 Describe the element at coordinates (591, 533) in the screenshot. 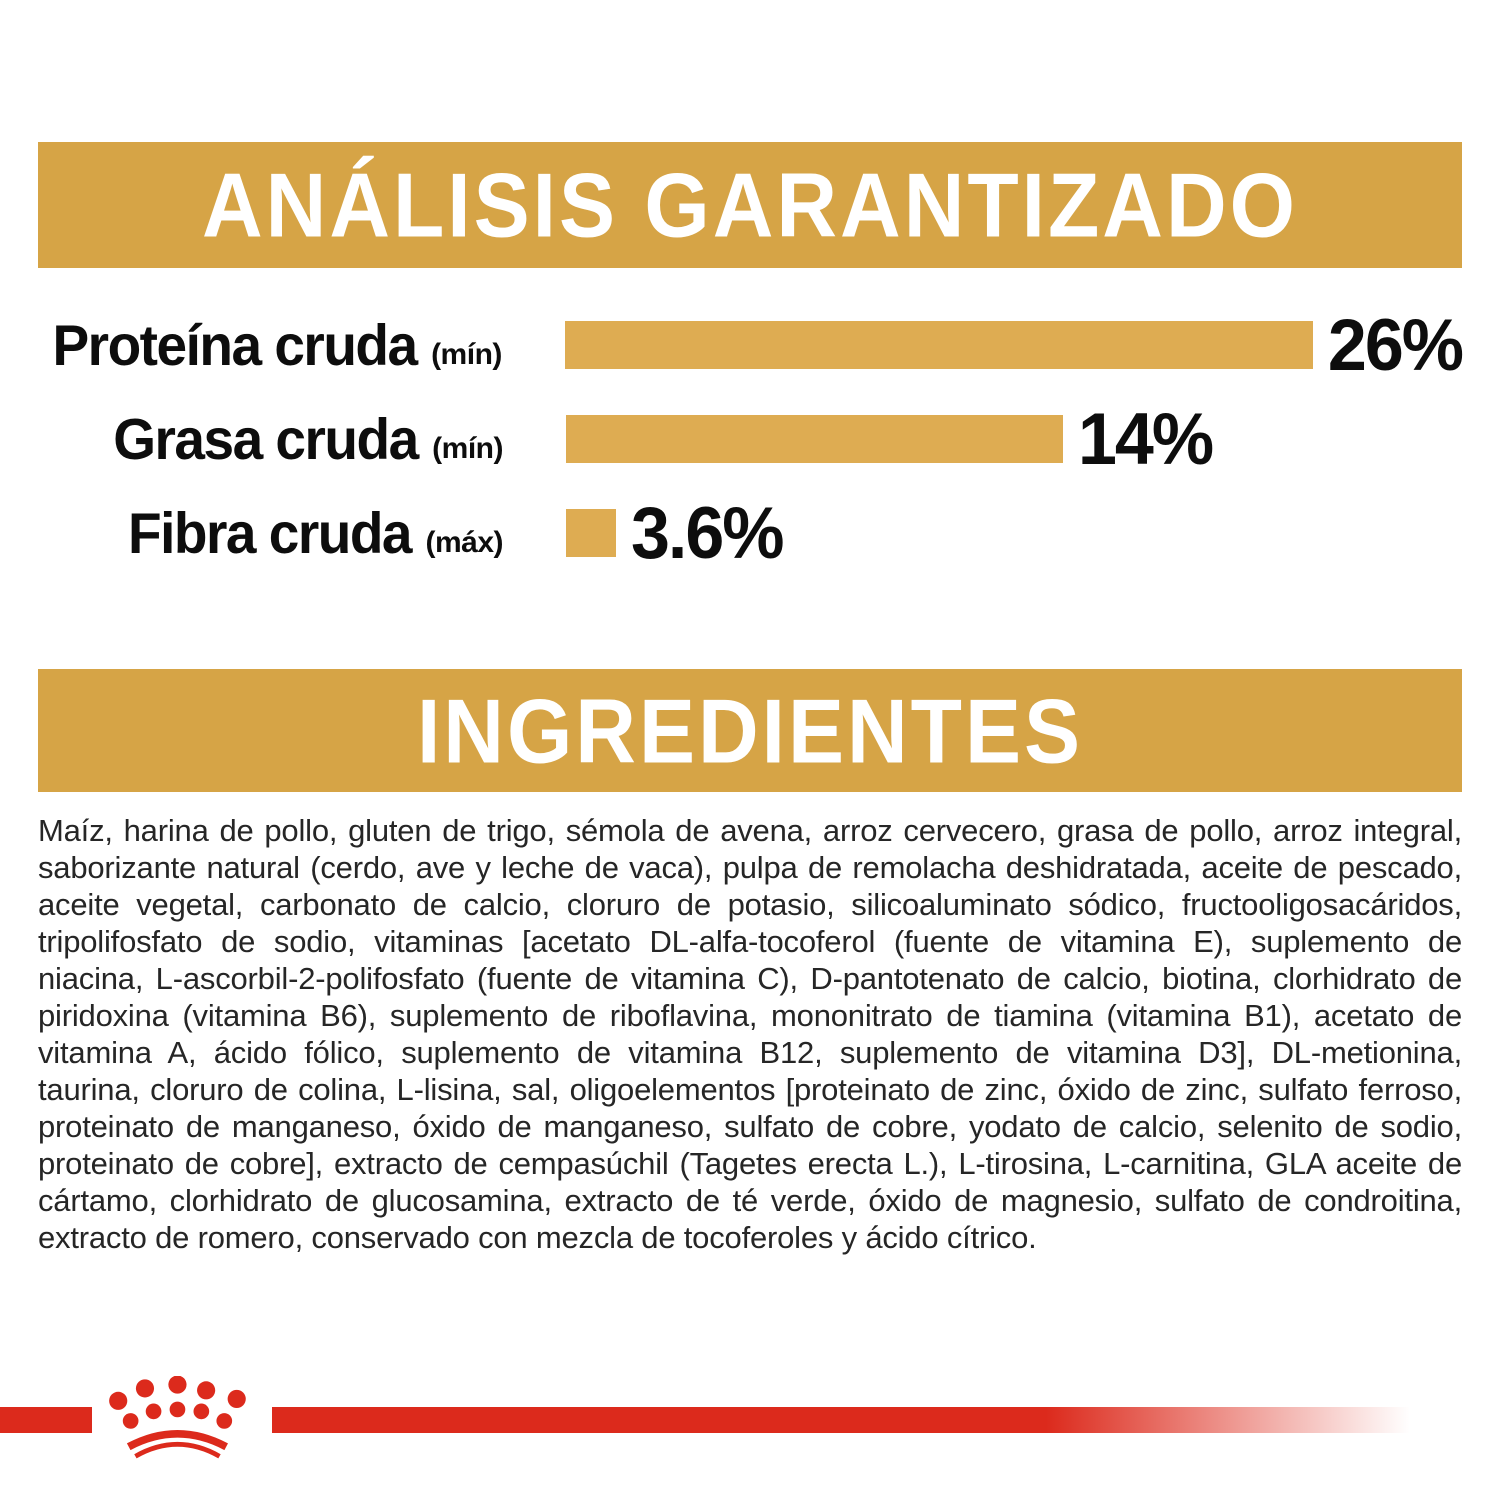

I see `bar-fiber` at that location.